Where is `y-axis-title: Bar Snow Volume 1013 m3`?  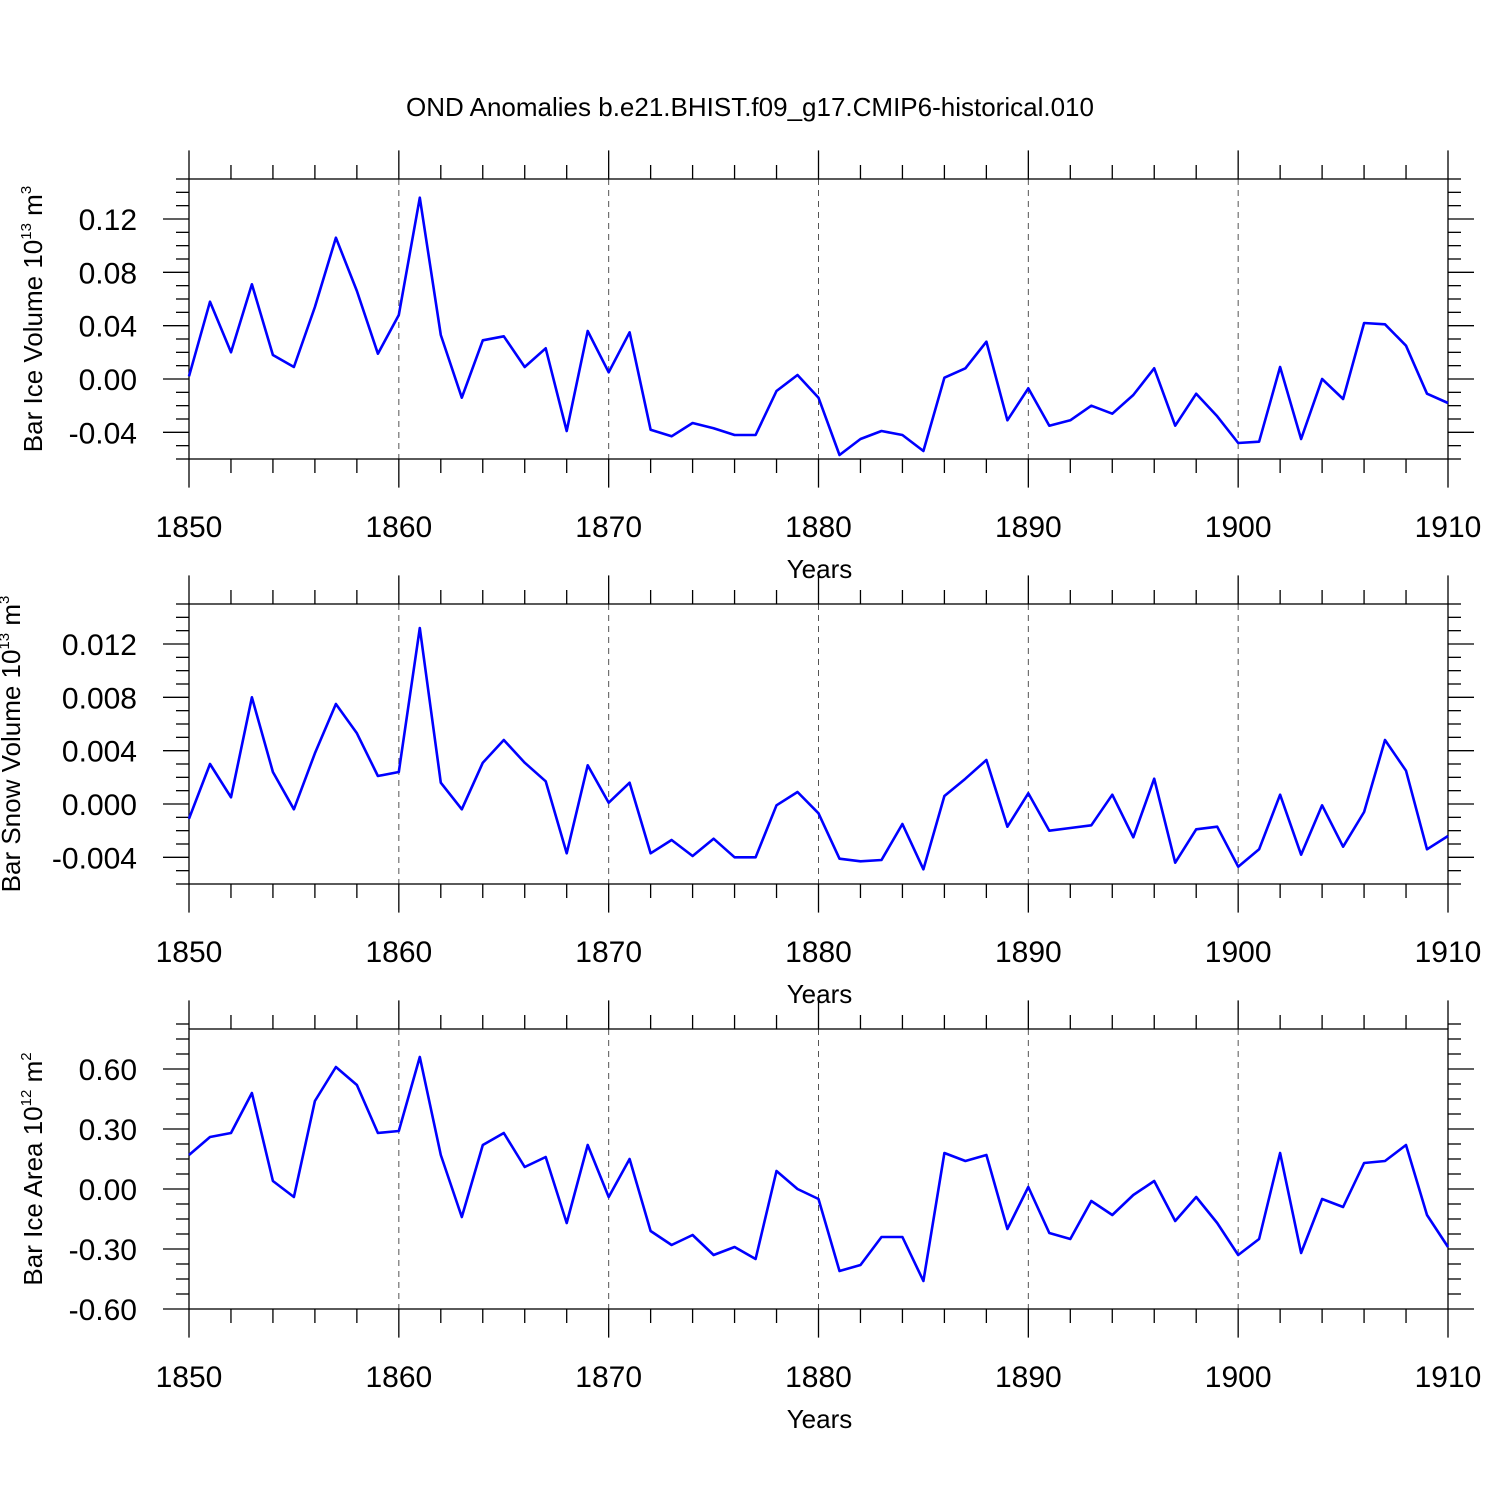
y-axis-title: Bar Snow Volume 1013 m3 is located at coordinates (13, 744).